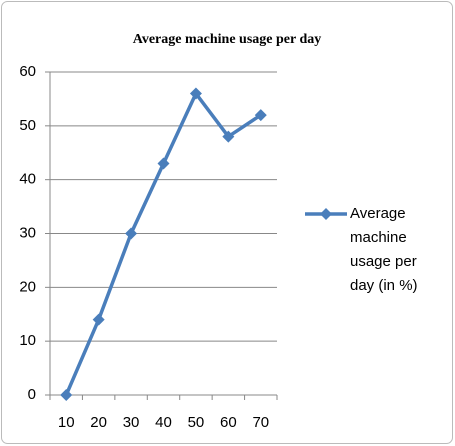  What do you see at coordinates (27, 179) in the screenshot?
I see `y-tick-label: 40` at bounding box center [27, 179].